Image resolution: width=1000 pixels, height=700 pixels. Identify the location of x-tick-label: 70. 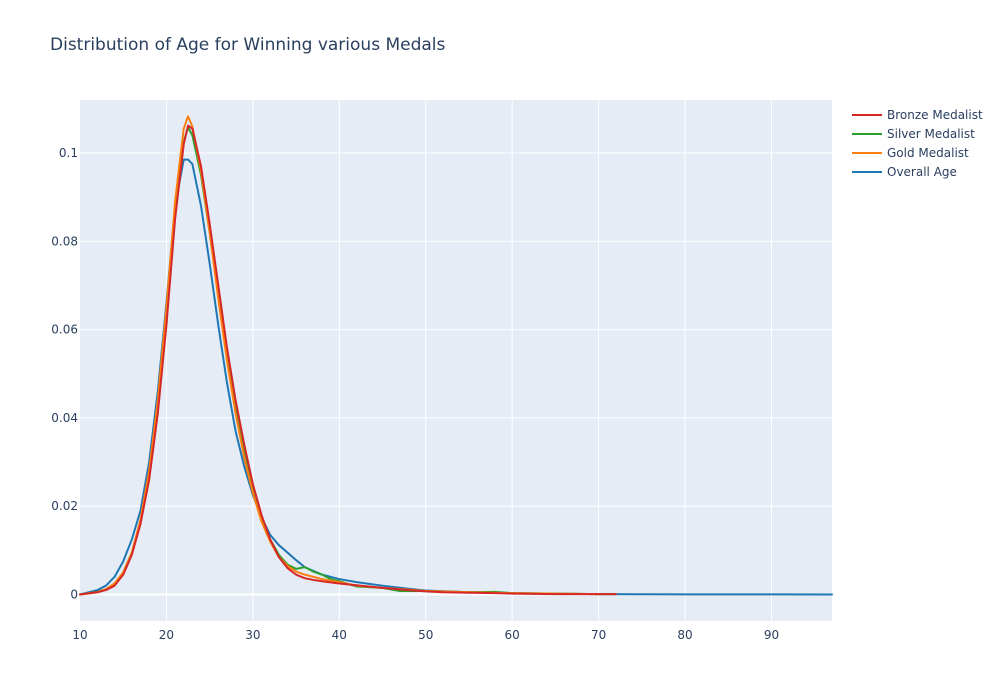
(598, 635).